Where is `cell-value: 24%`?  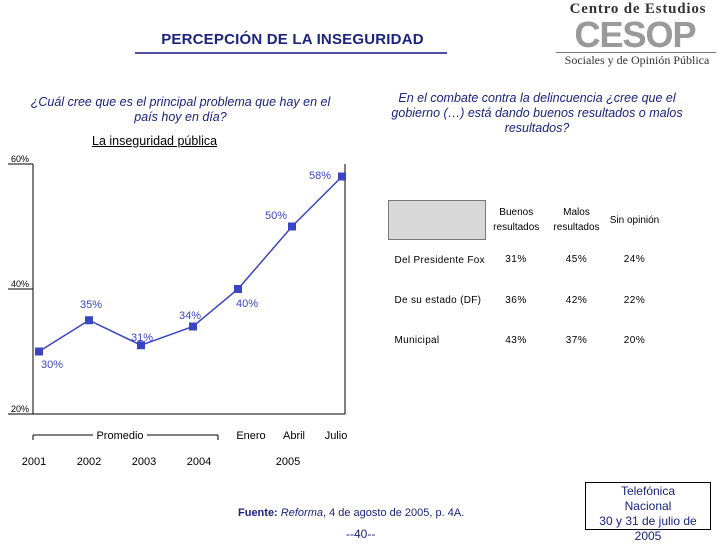
cell-value: 24% is located at coordinates (634, 260).